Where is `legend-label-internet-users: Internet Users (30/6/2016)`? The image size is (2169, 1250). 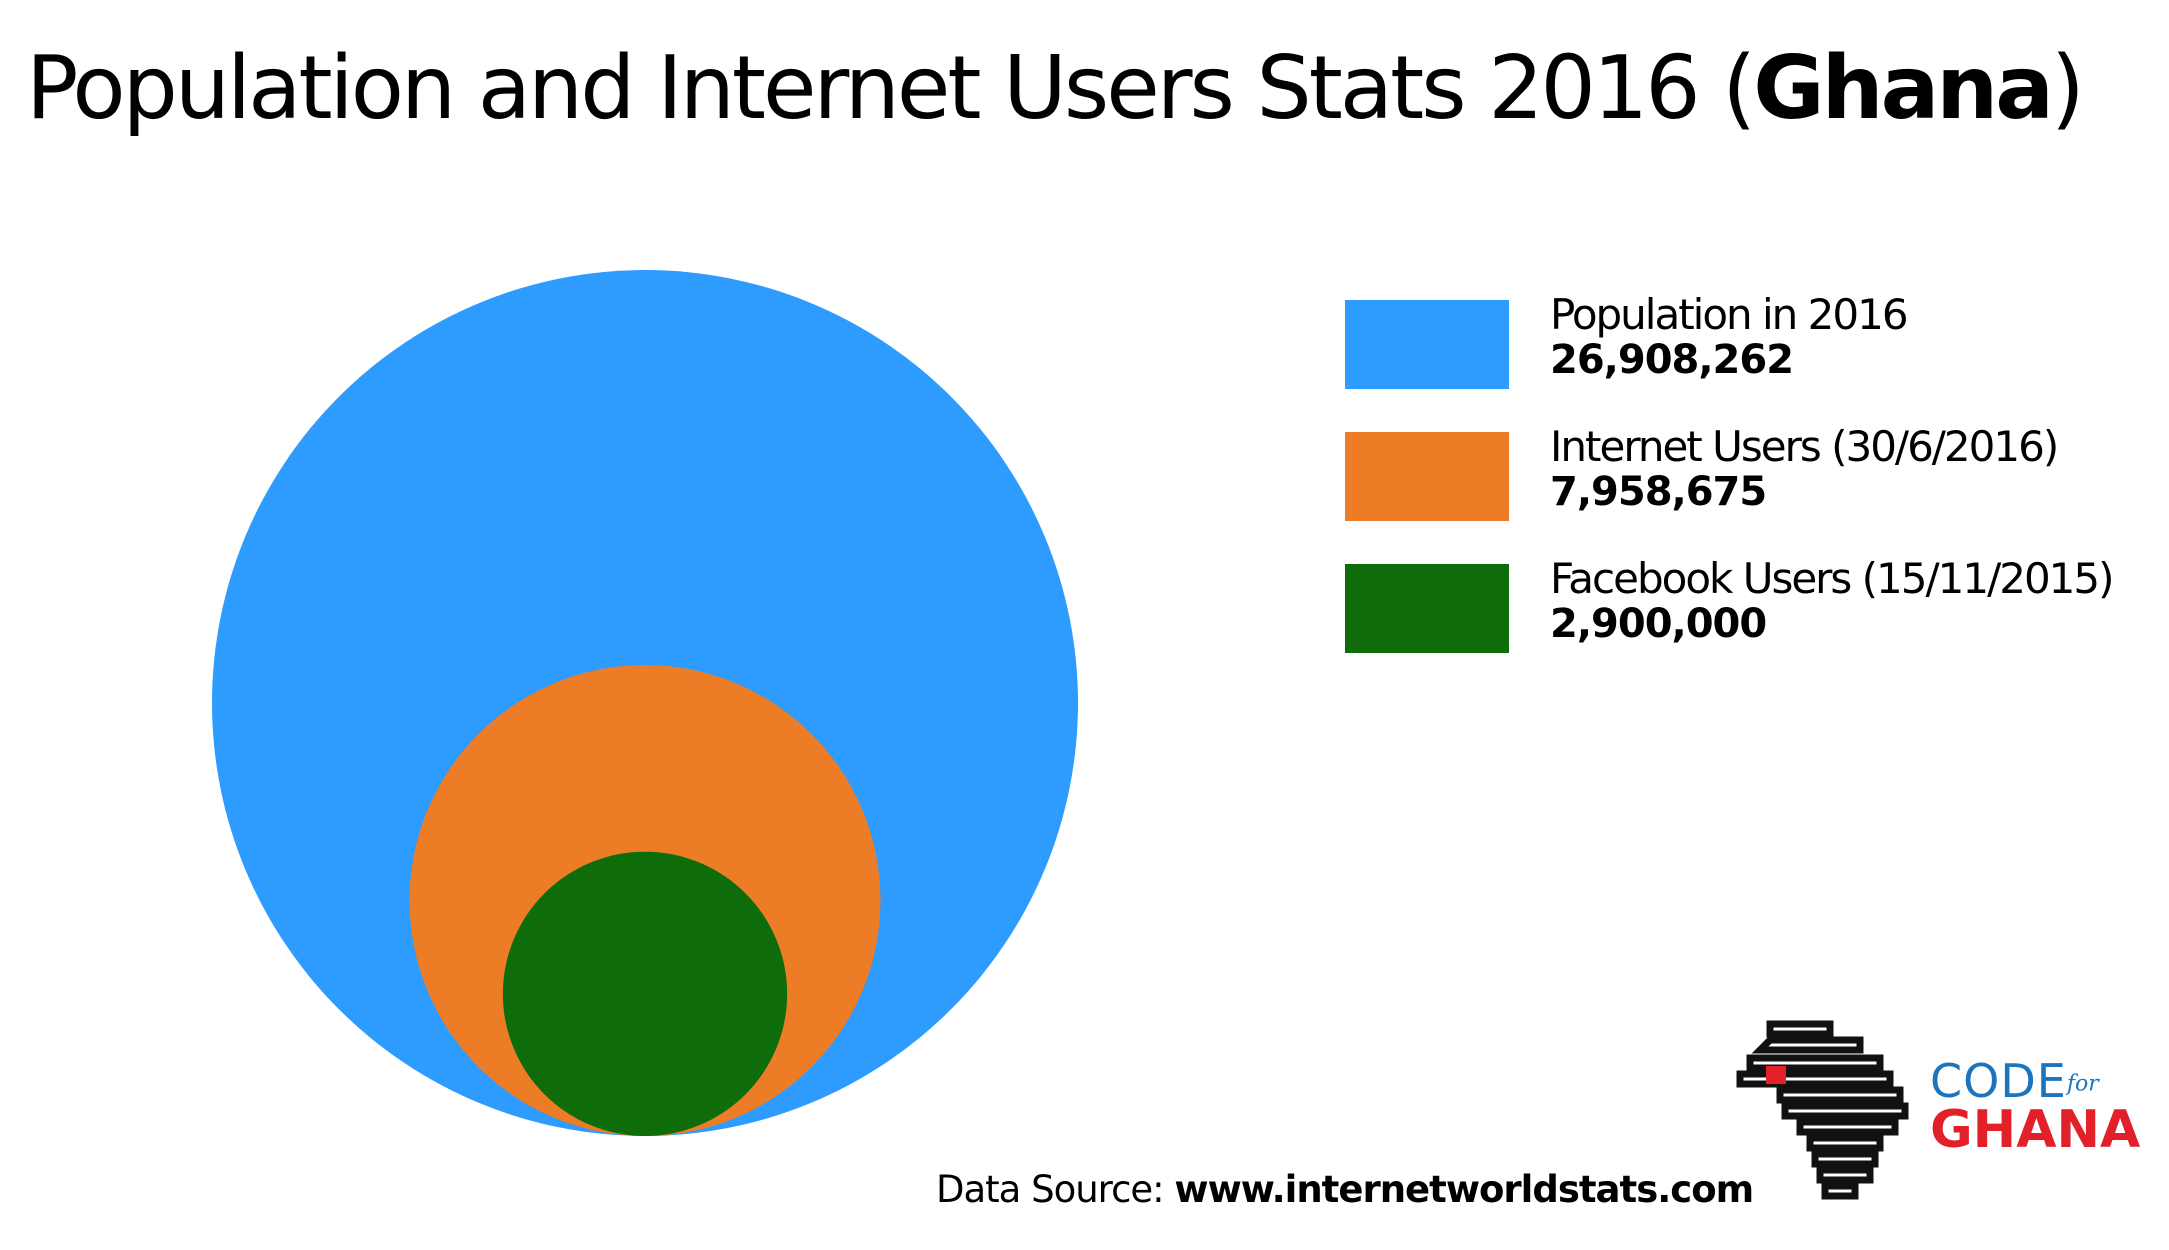 legend-label-internet-users: Internet Users (30/6/2016) is located at coordinates (1804, 446).